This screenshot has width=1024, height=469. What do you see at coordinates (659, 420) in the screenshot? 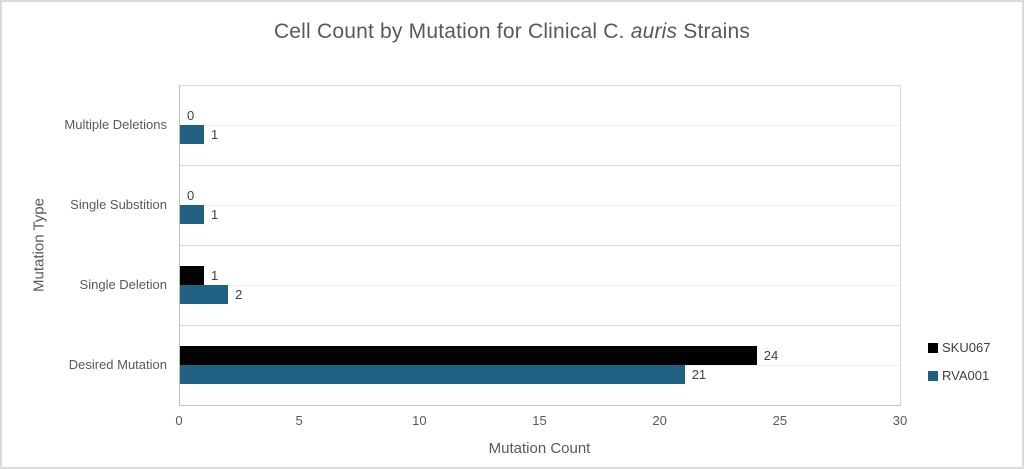
I see `x-tick-label: 20` at bounding box center [659, 420].